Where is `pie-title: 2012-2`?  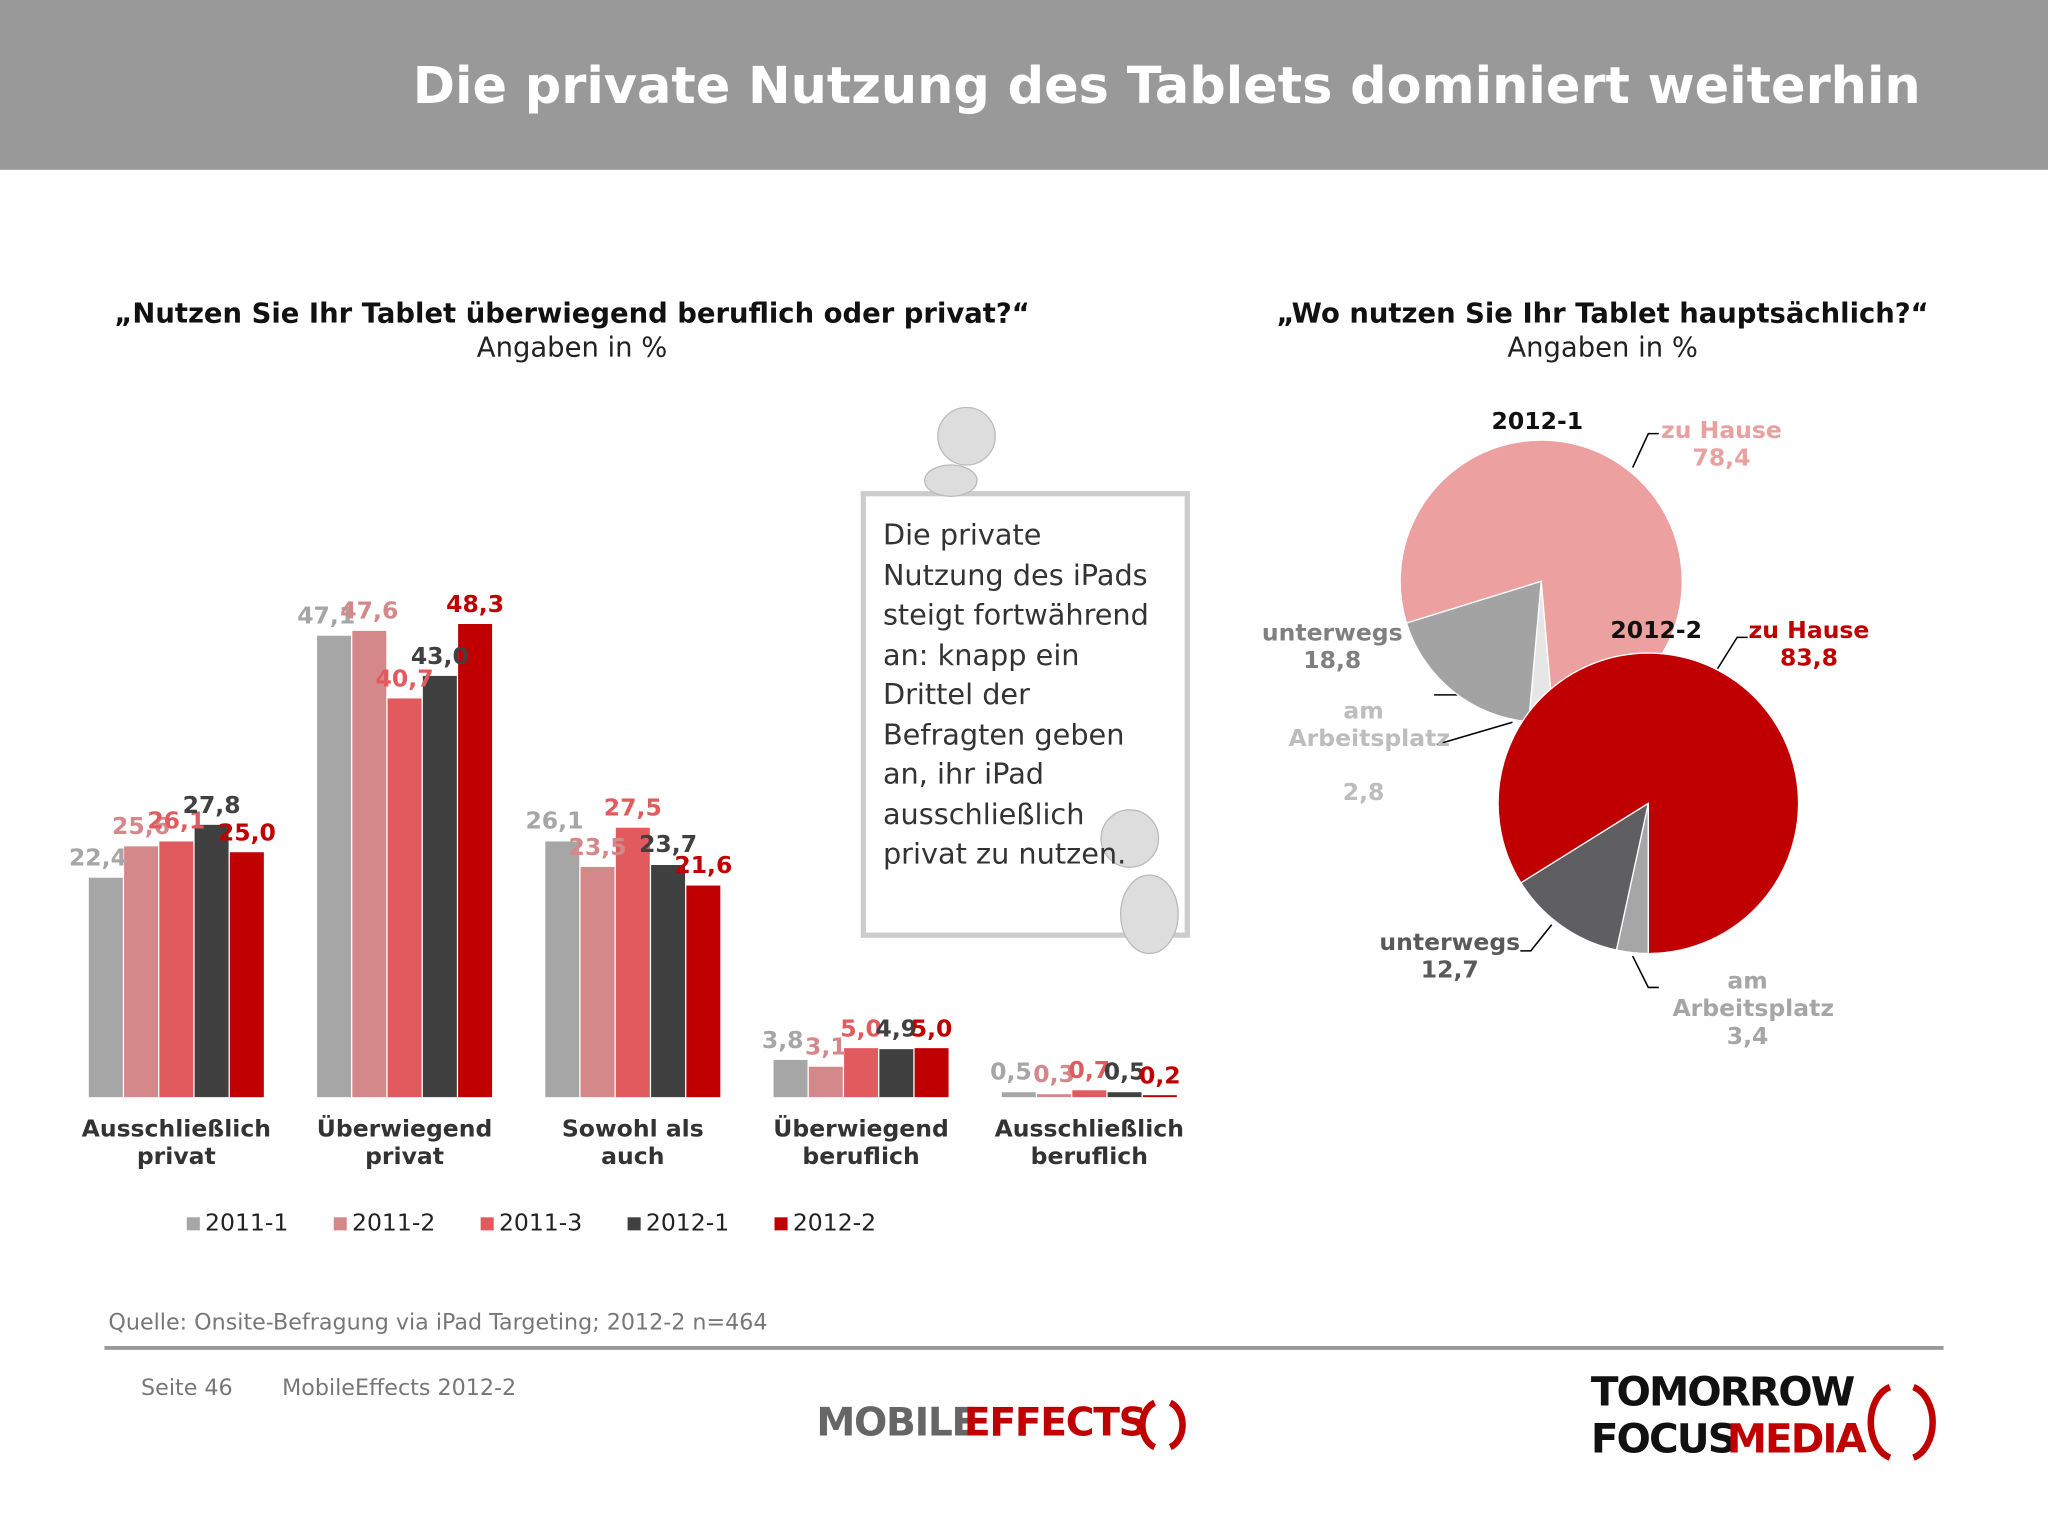 pie-title: 2012-2 is located at coordinates (1656, 631).